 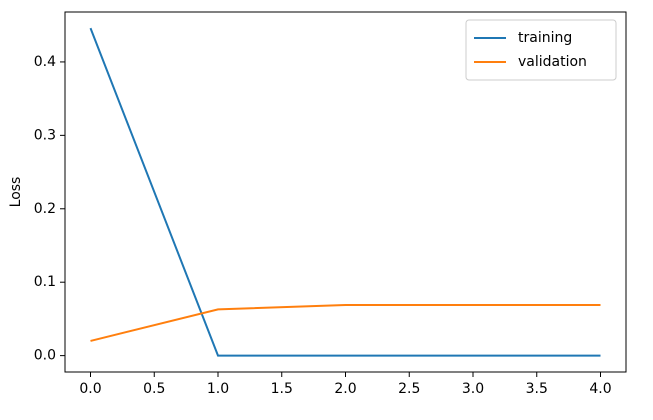 What do you see at coordinates (218, 389) in the screenshot?
I see `x-tick-label: 1.0` at bounding box center [218, 389].